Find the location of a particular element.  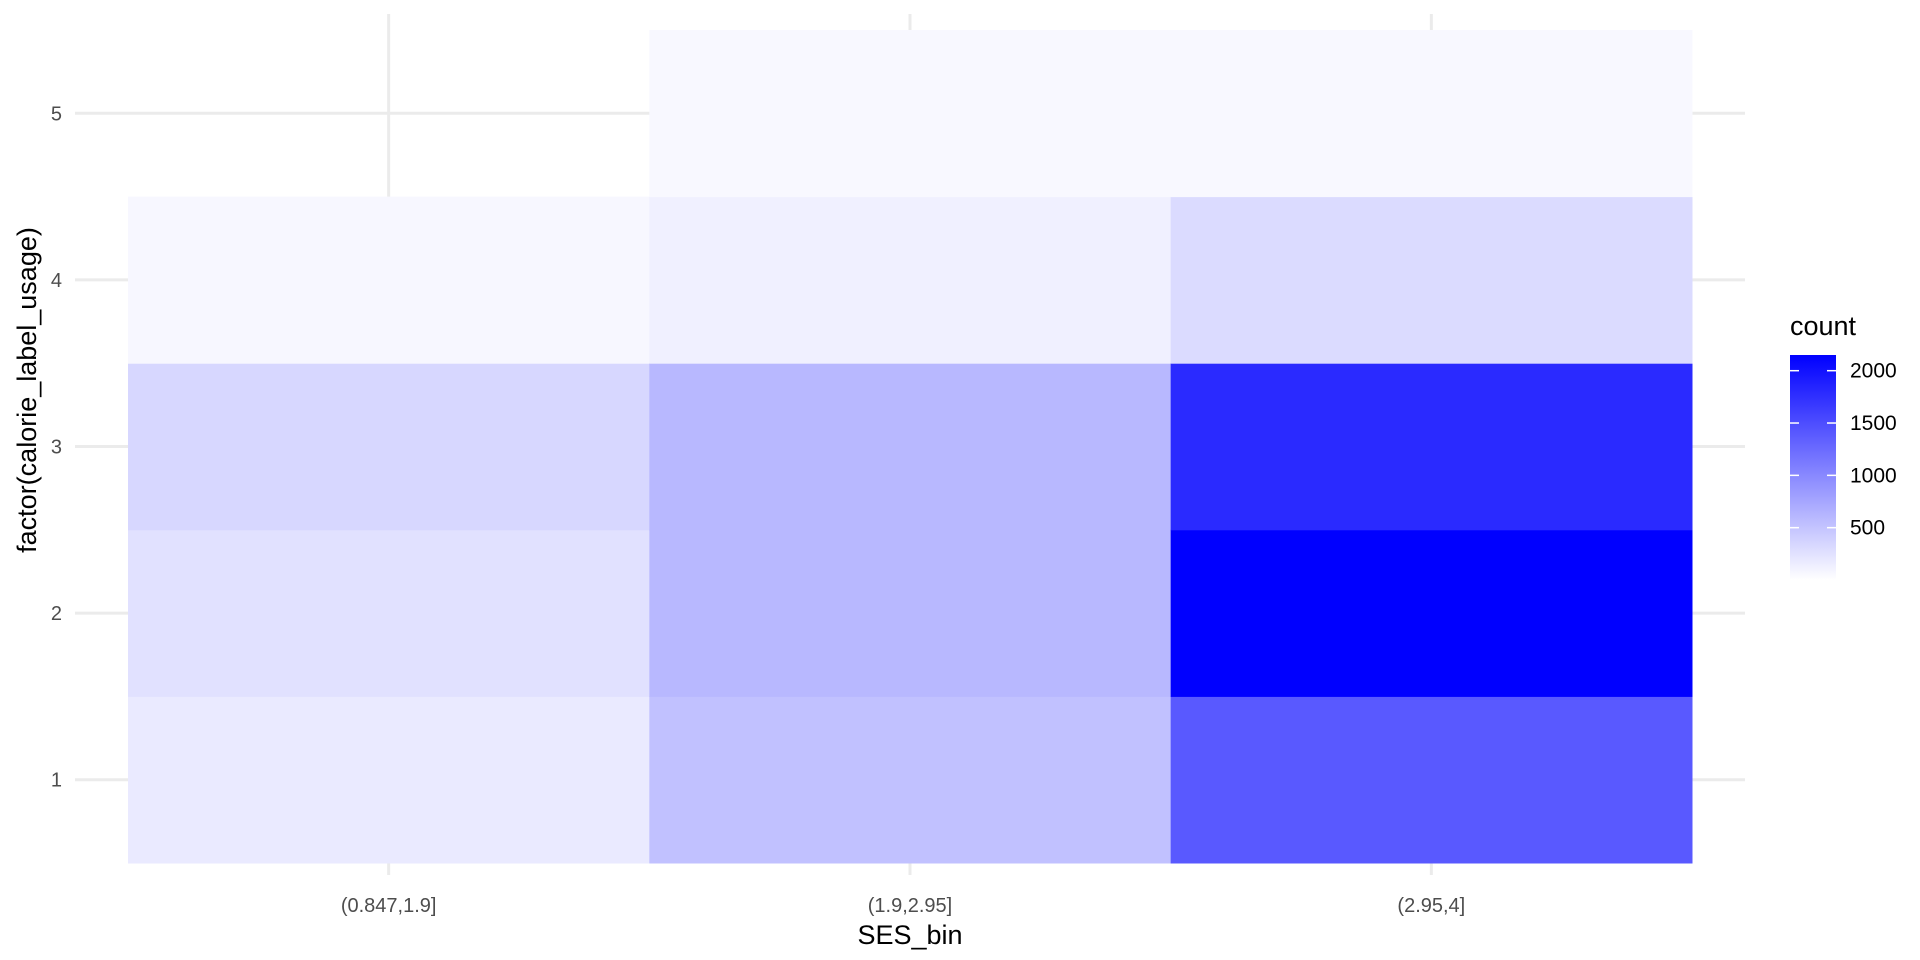

x-axis-tick-labels: (0.847,1.9] (1.9,2.95] (2.95,4] is located at coordinates (903, 906).